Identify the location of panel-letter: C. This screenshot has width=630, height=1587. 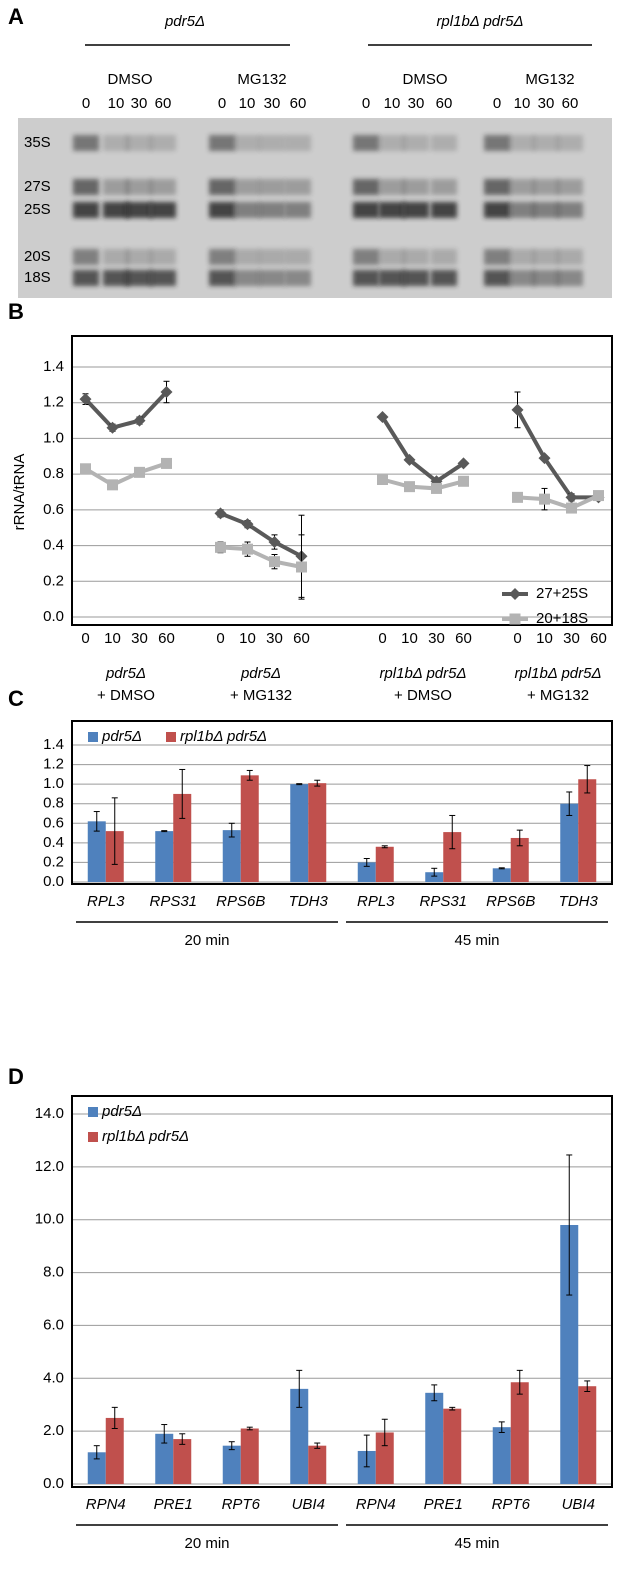
(16, 698).